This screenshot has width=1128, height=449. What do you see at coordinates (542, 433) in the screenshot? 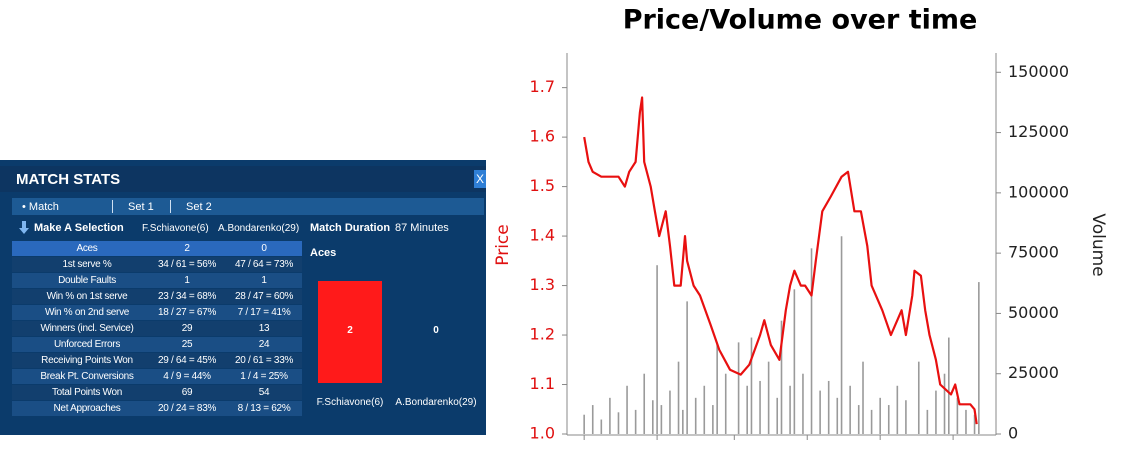
I see `y-tick-label: 1.0` at bounding box center [542, 433].